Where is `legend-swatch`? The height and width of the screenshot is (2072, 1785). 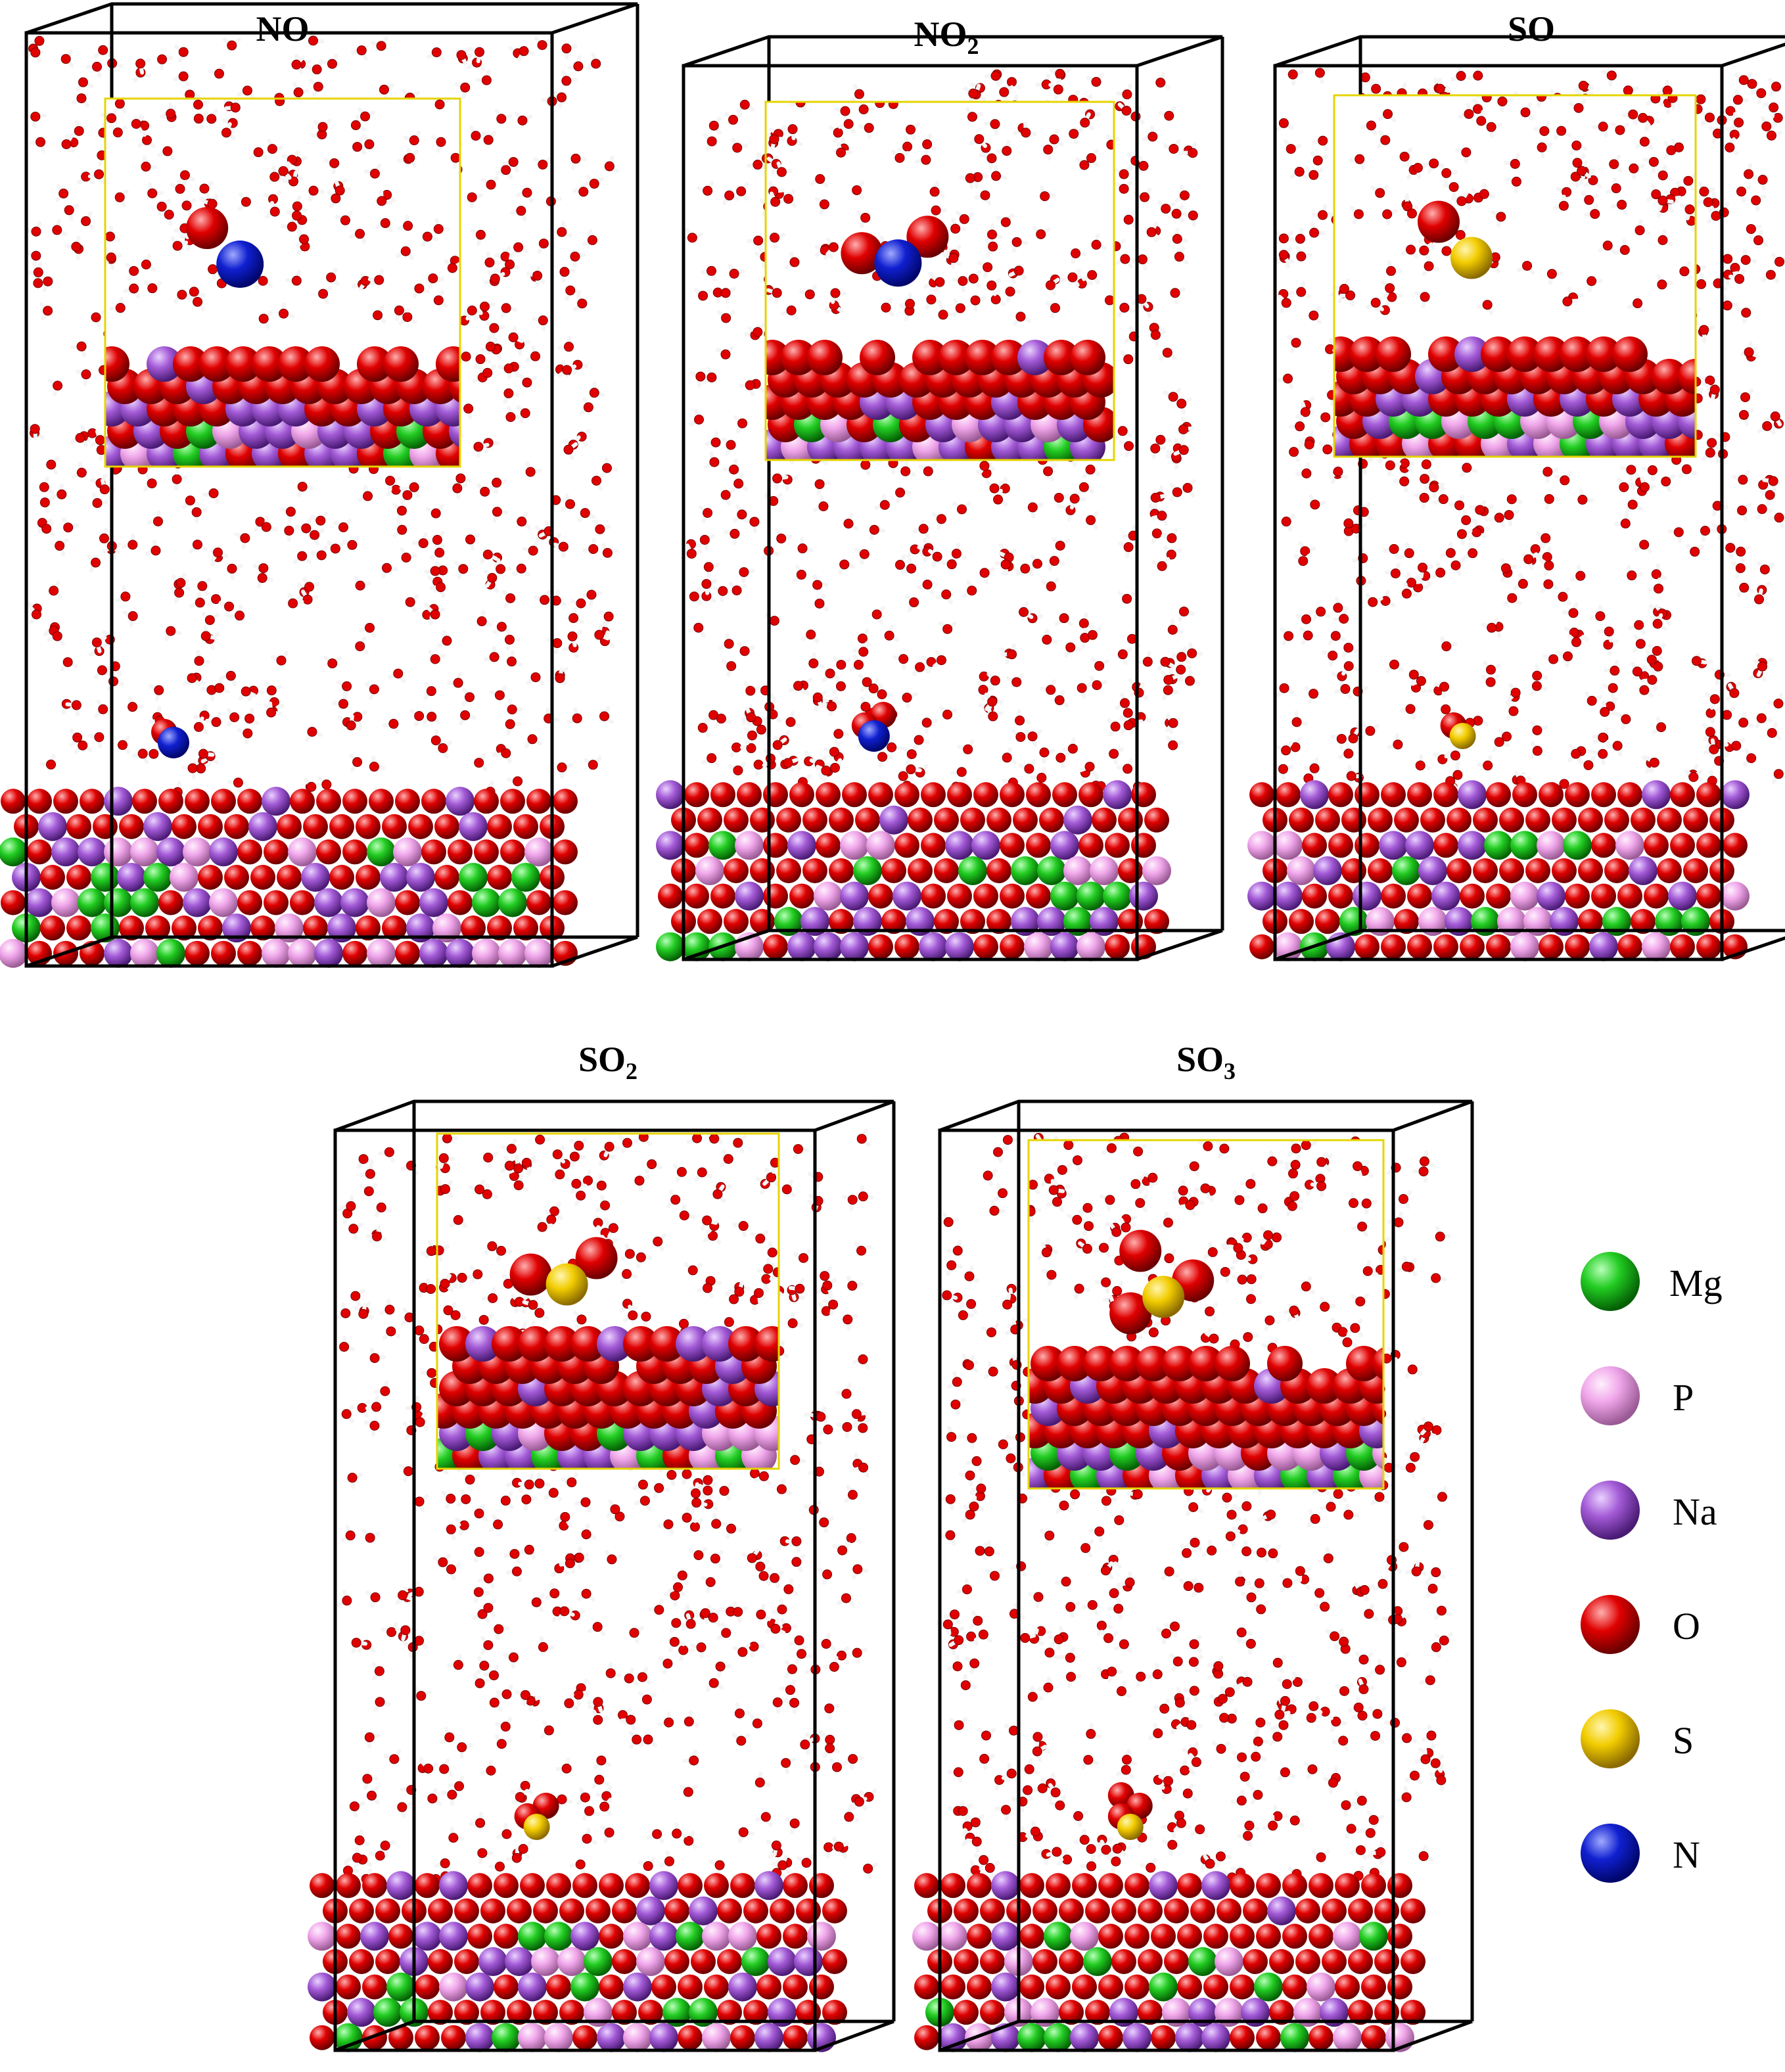
legend-swatch is located at coordinates (1610, 1281).